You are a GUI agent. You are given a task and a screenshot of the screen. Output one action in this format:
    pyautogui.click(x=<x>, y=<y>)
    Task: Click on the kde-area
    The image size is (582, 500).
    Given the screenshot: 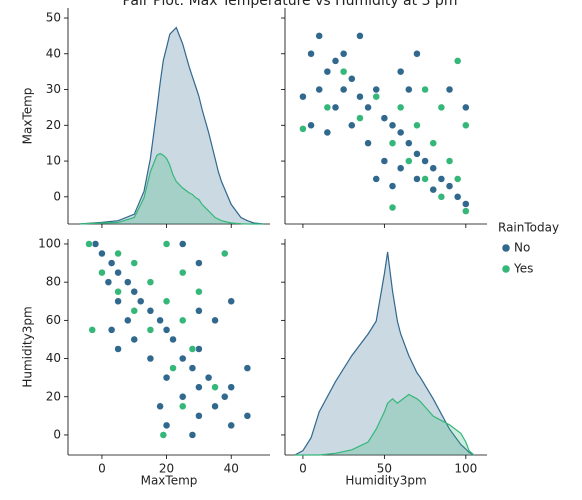 What is the action you would take?
    pyautogui.click(x=171, y=125)
    